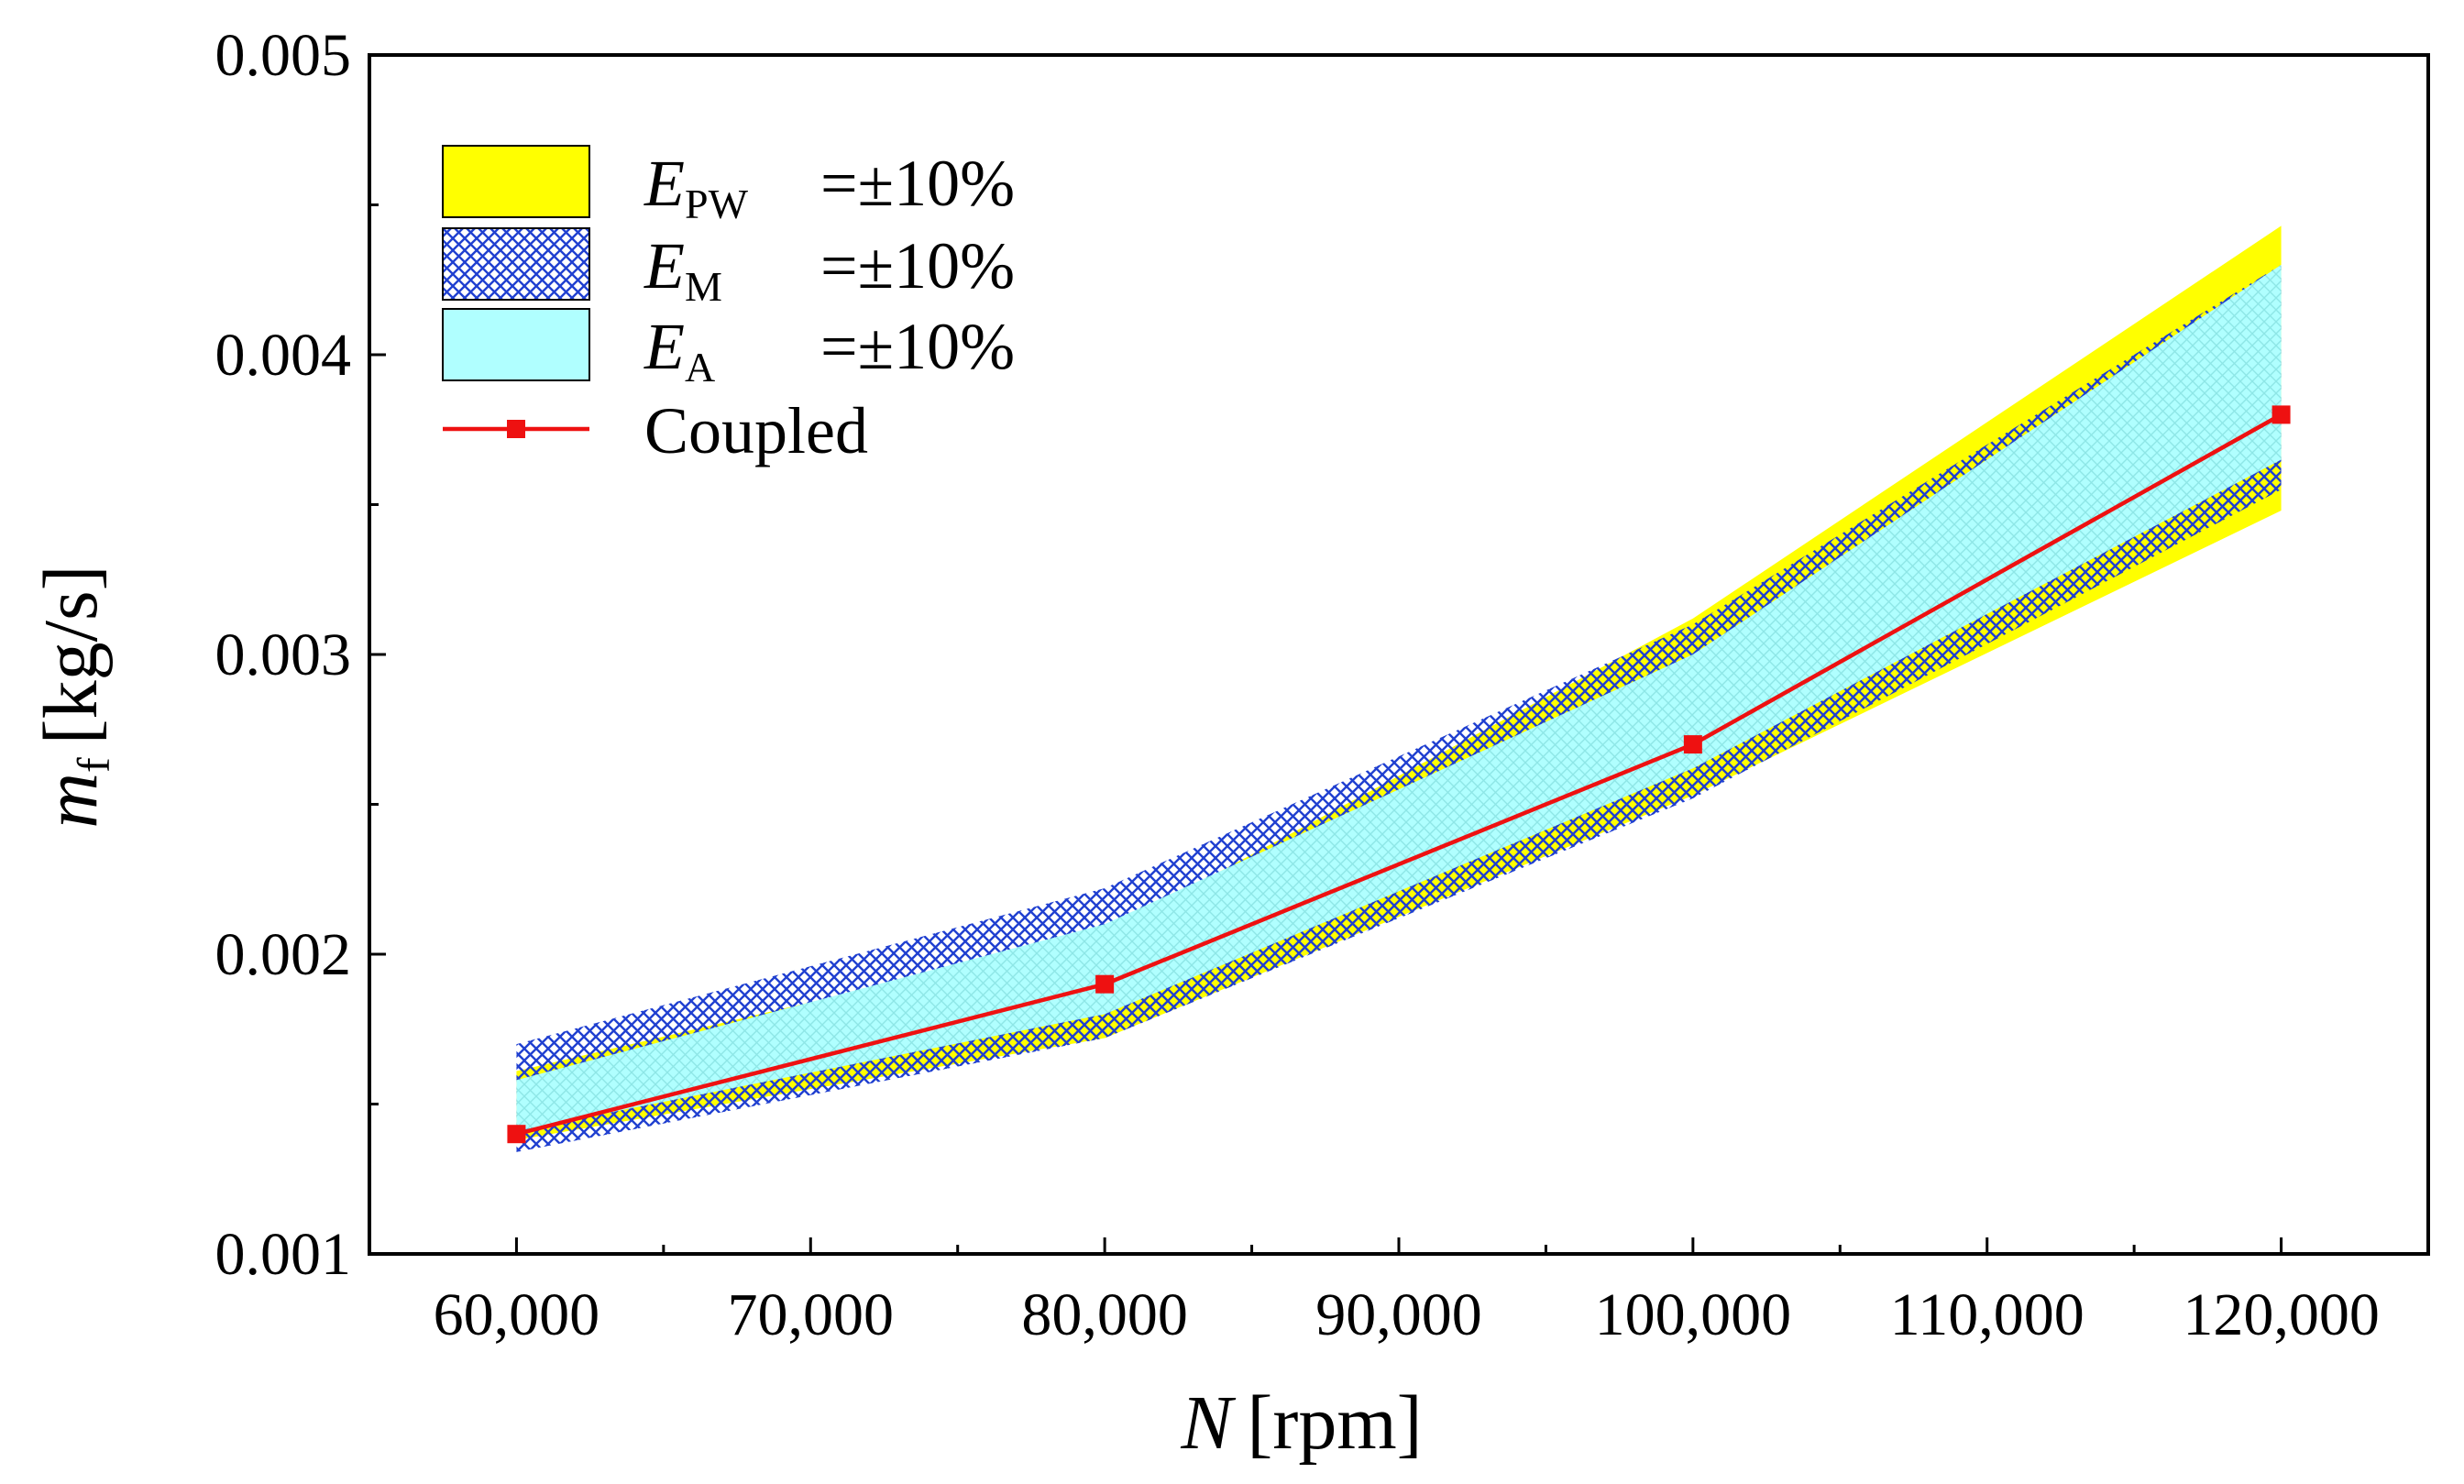 The image size is (2464, 1484). I want to click on x-tick-label: 60,000, so click(517, 1314).